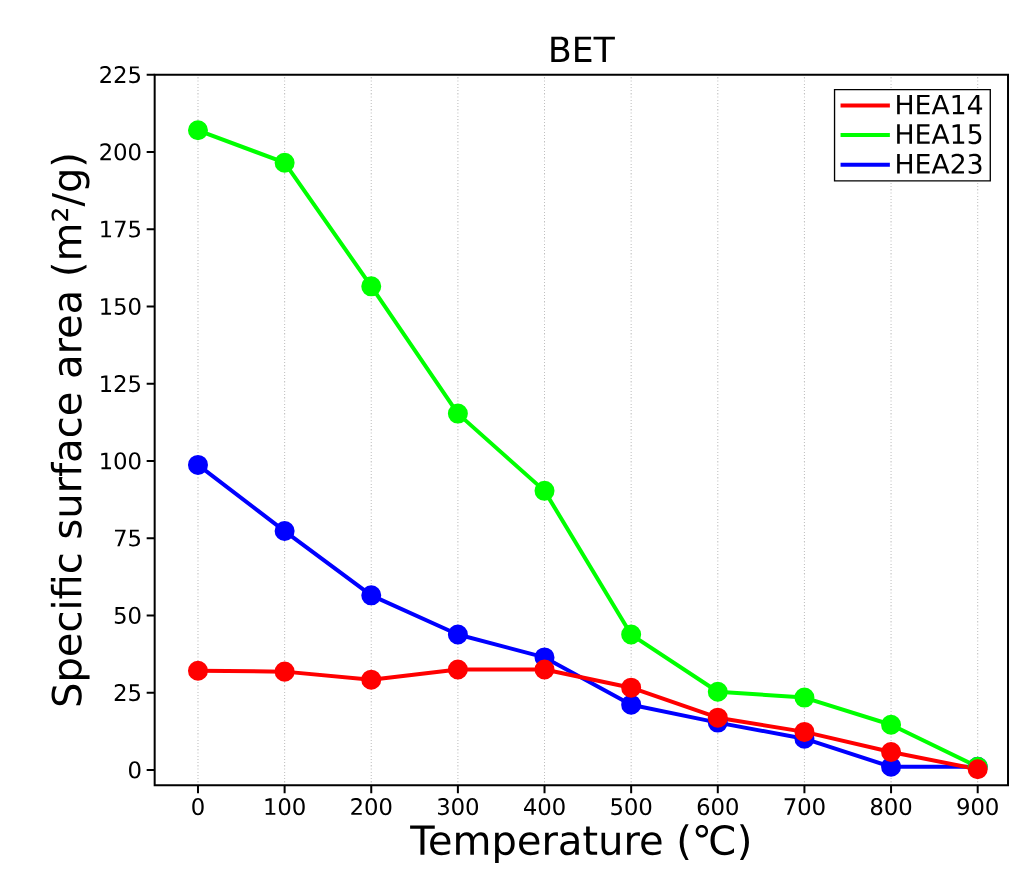  Describe the element at coordinates (135, 770) in the screenshot. I see `y-tick-label: 0` at that location.